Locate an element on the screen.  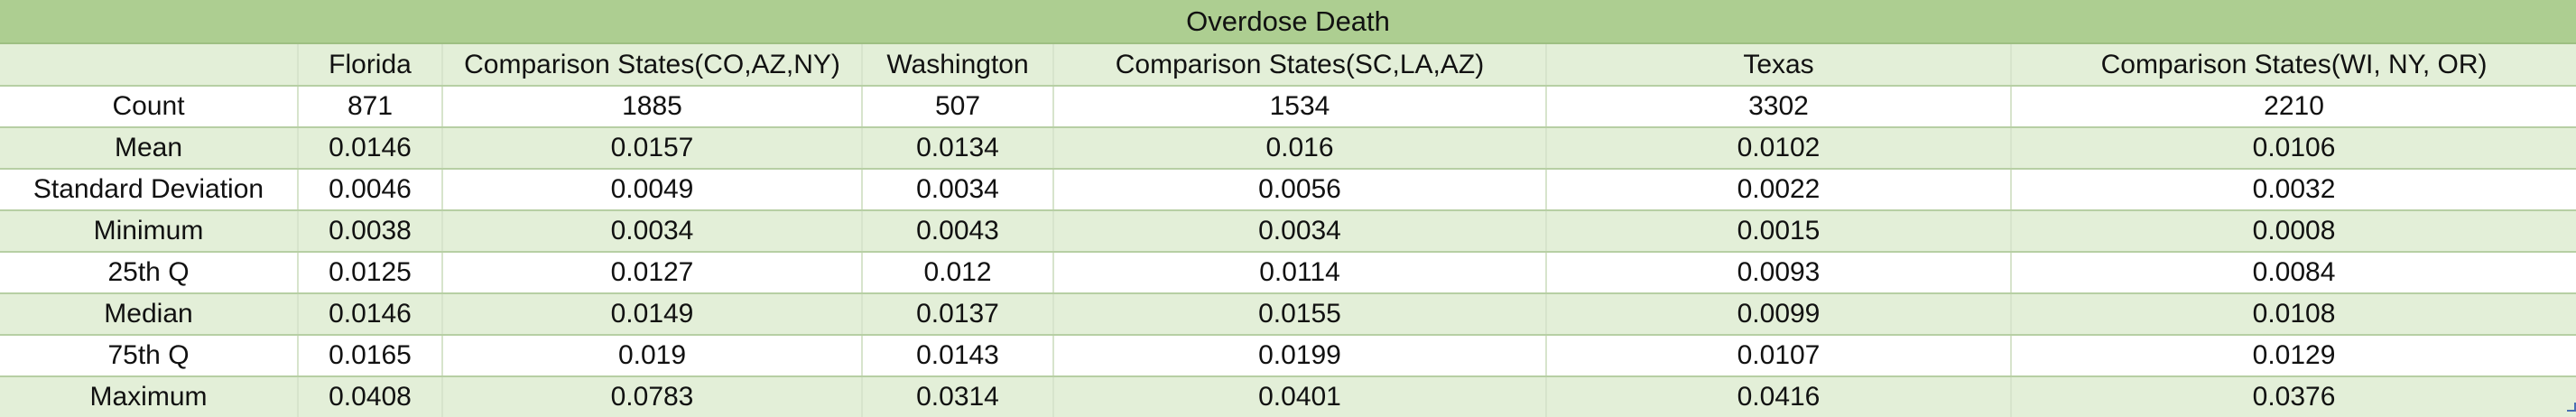
column-header-stat is located at coordinates (149, 65).